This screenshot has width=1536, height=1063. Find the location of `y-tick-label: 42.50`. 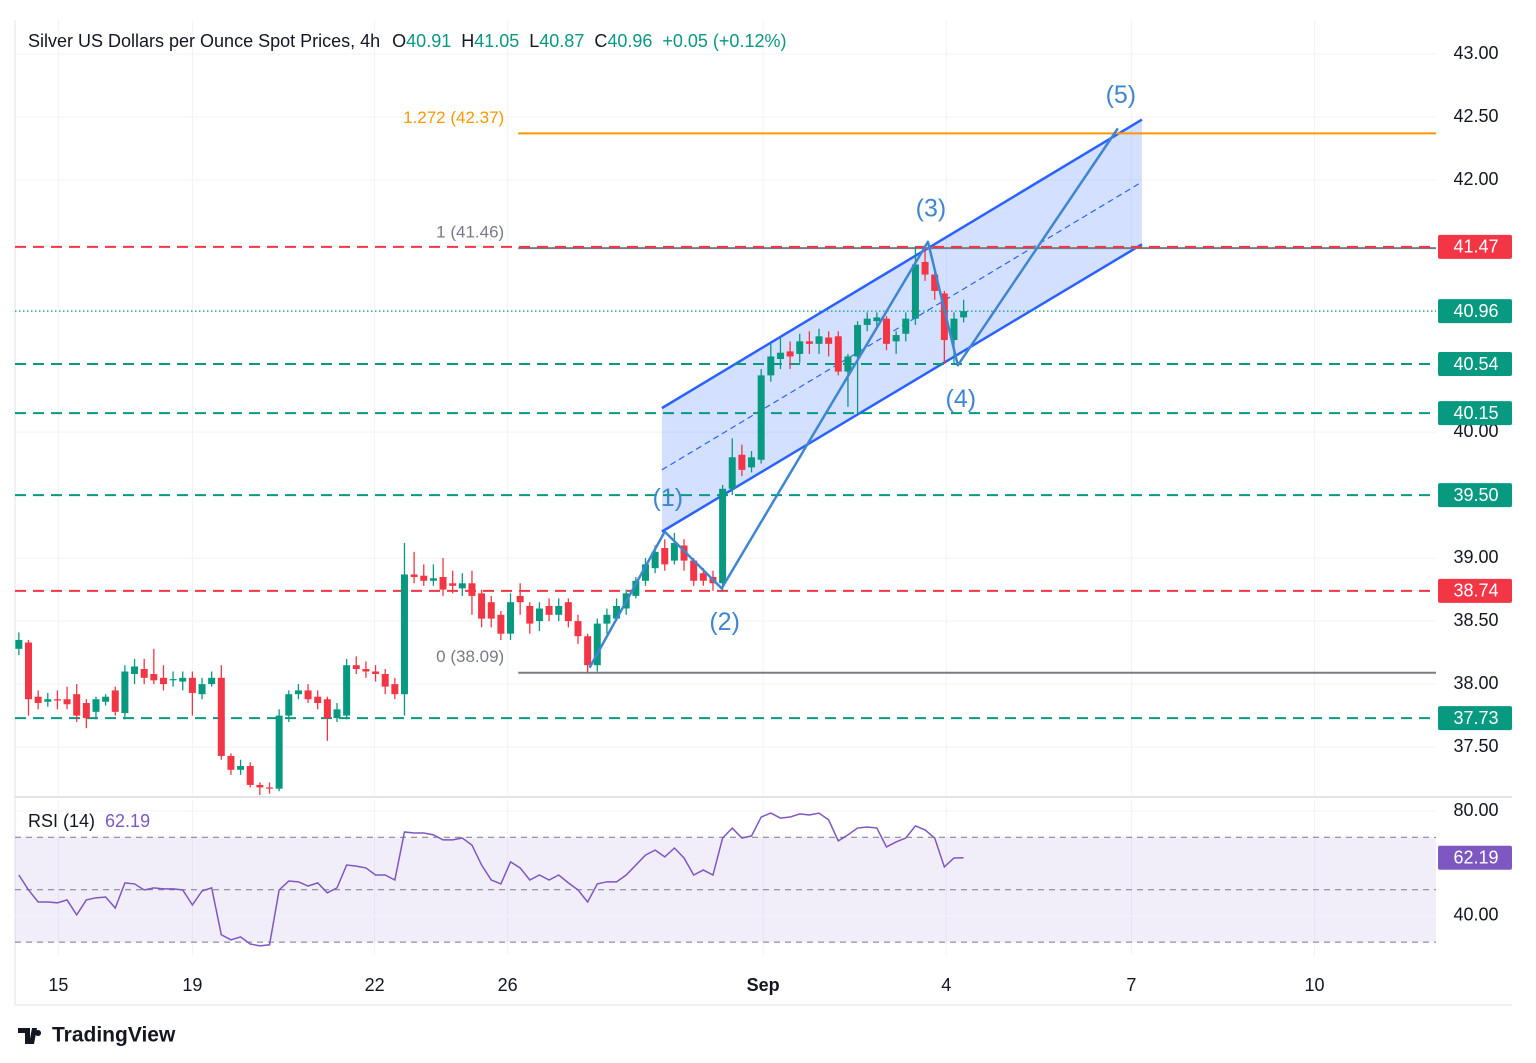

y-tick-label: 42.50 is located at coordinates (1475, 116).